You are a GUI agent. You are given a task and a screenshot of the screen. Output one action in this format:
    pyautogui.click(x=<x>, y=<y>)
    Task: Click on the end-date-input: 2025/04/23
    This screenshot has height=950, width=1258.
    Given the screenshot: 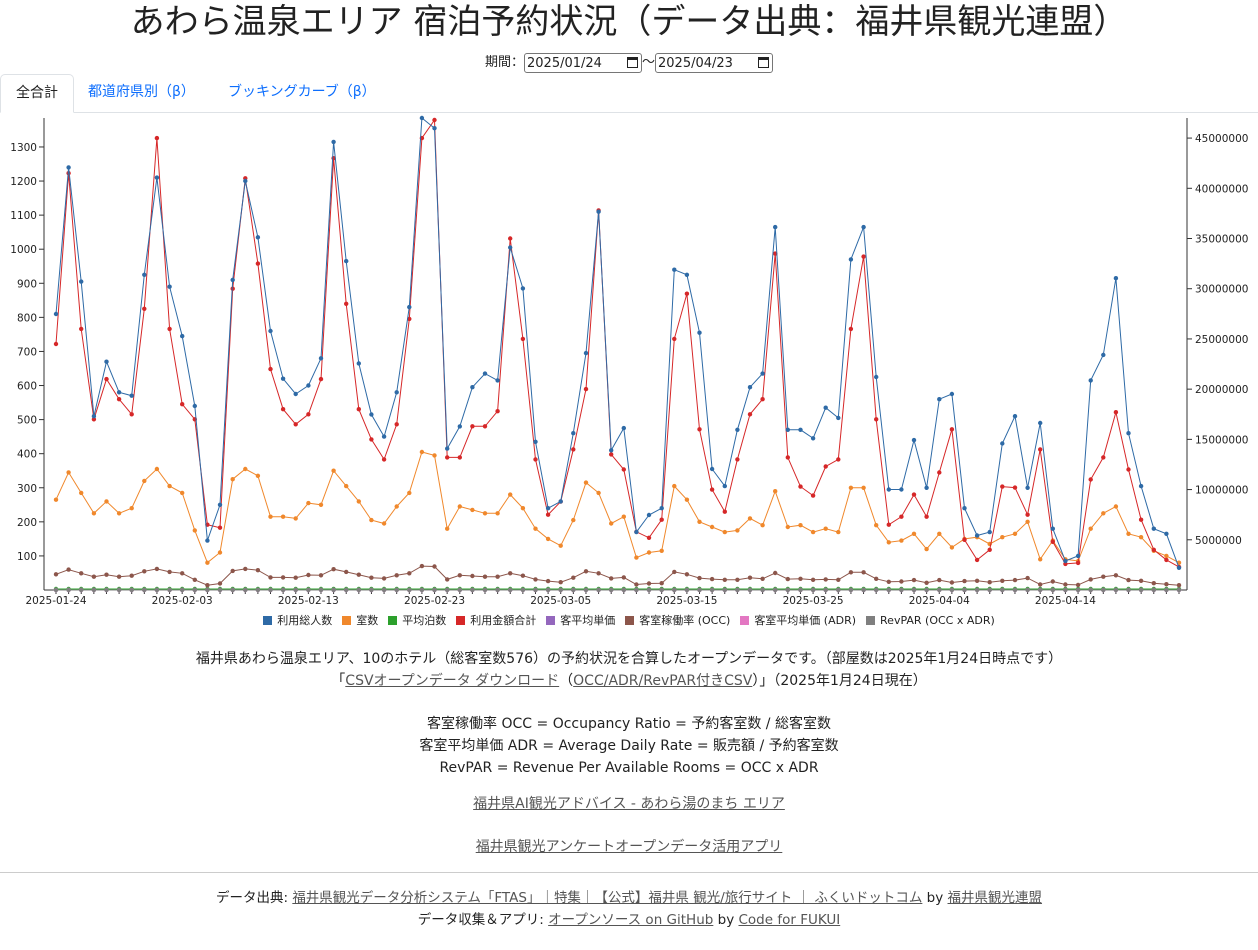 What is the action you would take?
    pyautogui.click(x=714, y=62)
    